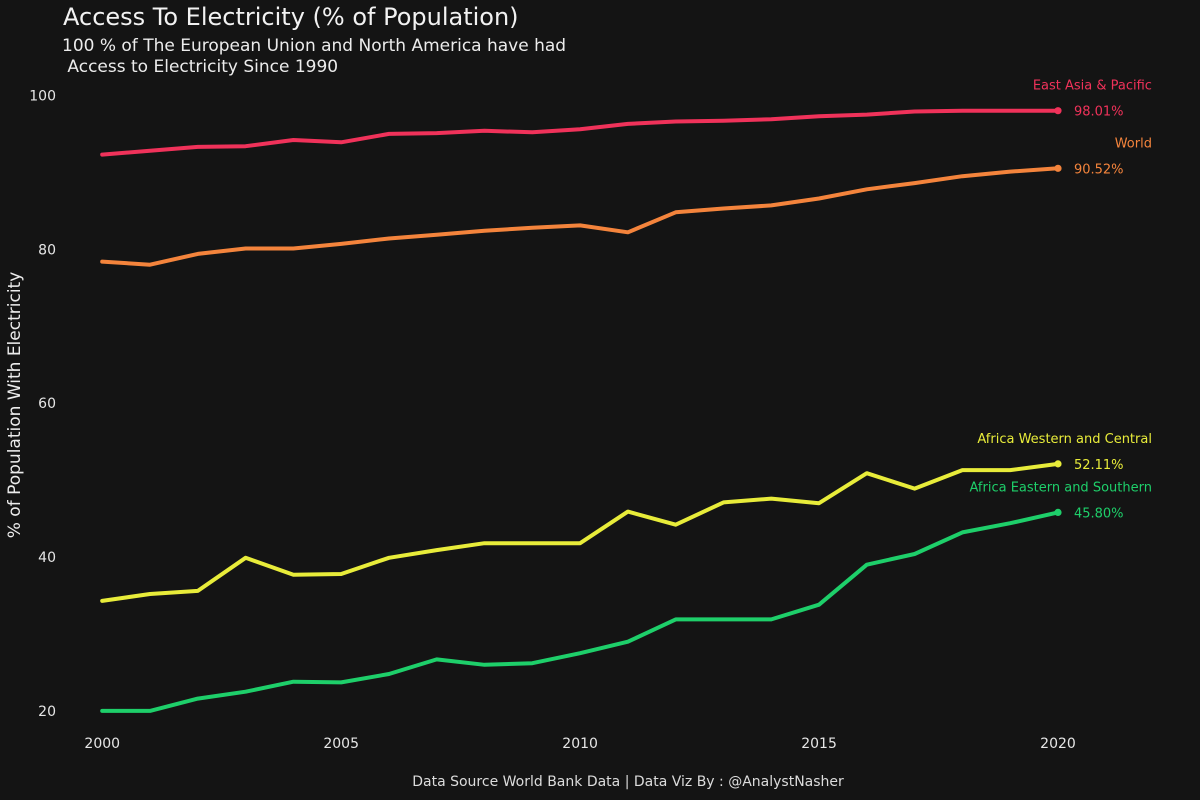 The width and height of the screenshot is (1200, 800). Describe the element at coordinates (1060, 487) in the screenshot. I see `series-name-label: Africa Eastern and Southern` at that location.